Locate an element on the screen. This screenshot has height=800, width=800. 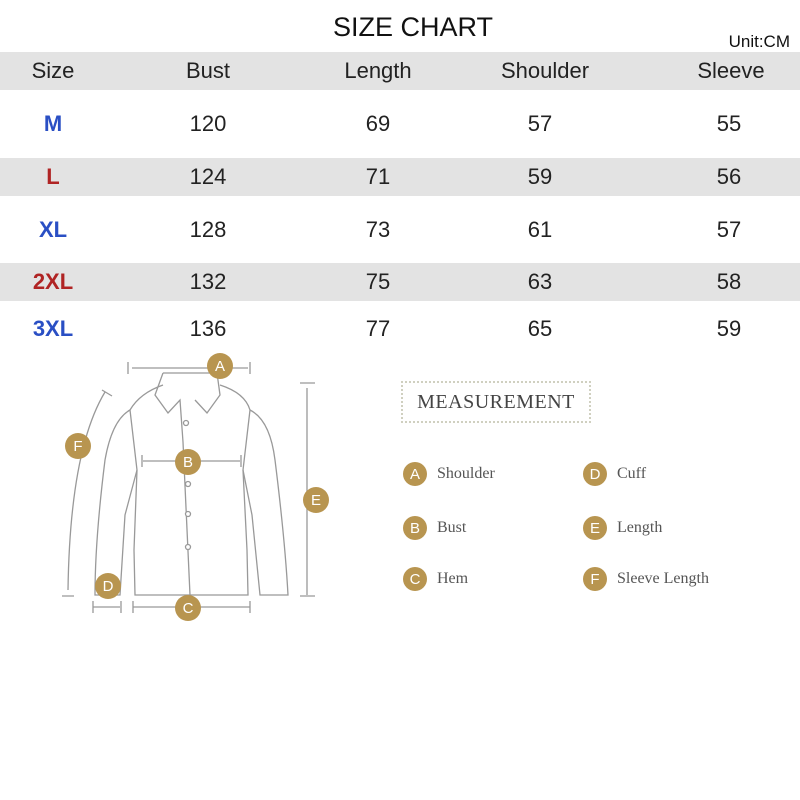
diagram-badge-e: E is located at coordinates (316, 500).